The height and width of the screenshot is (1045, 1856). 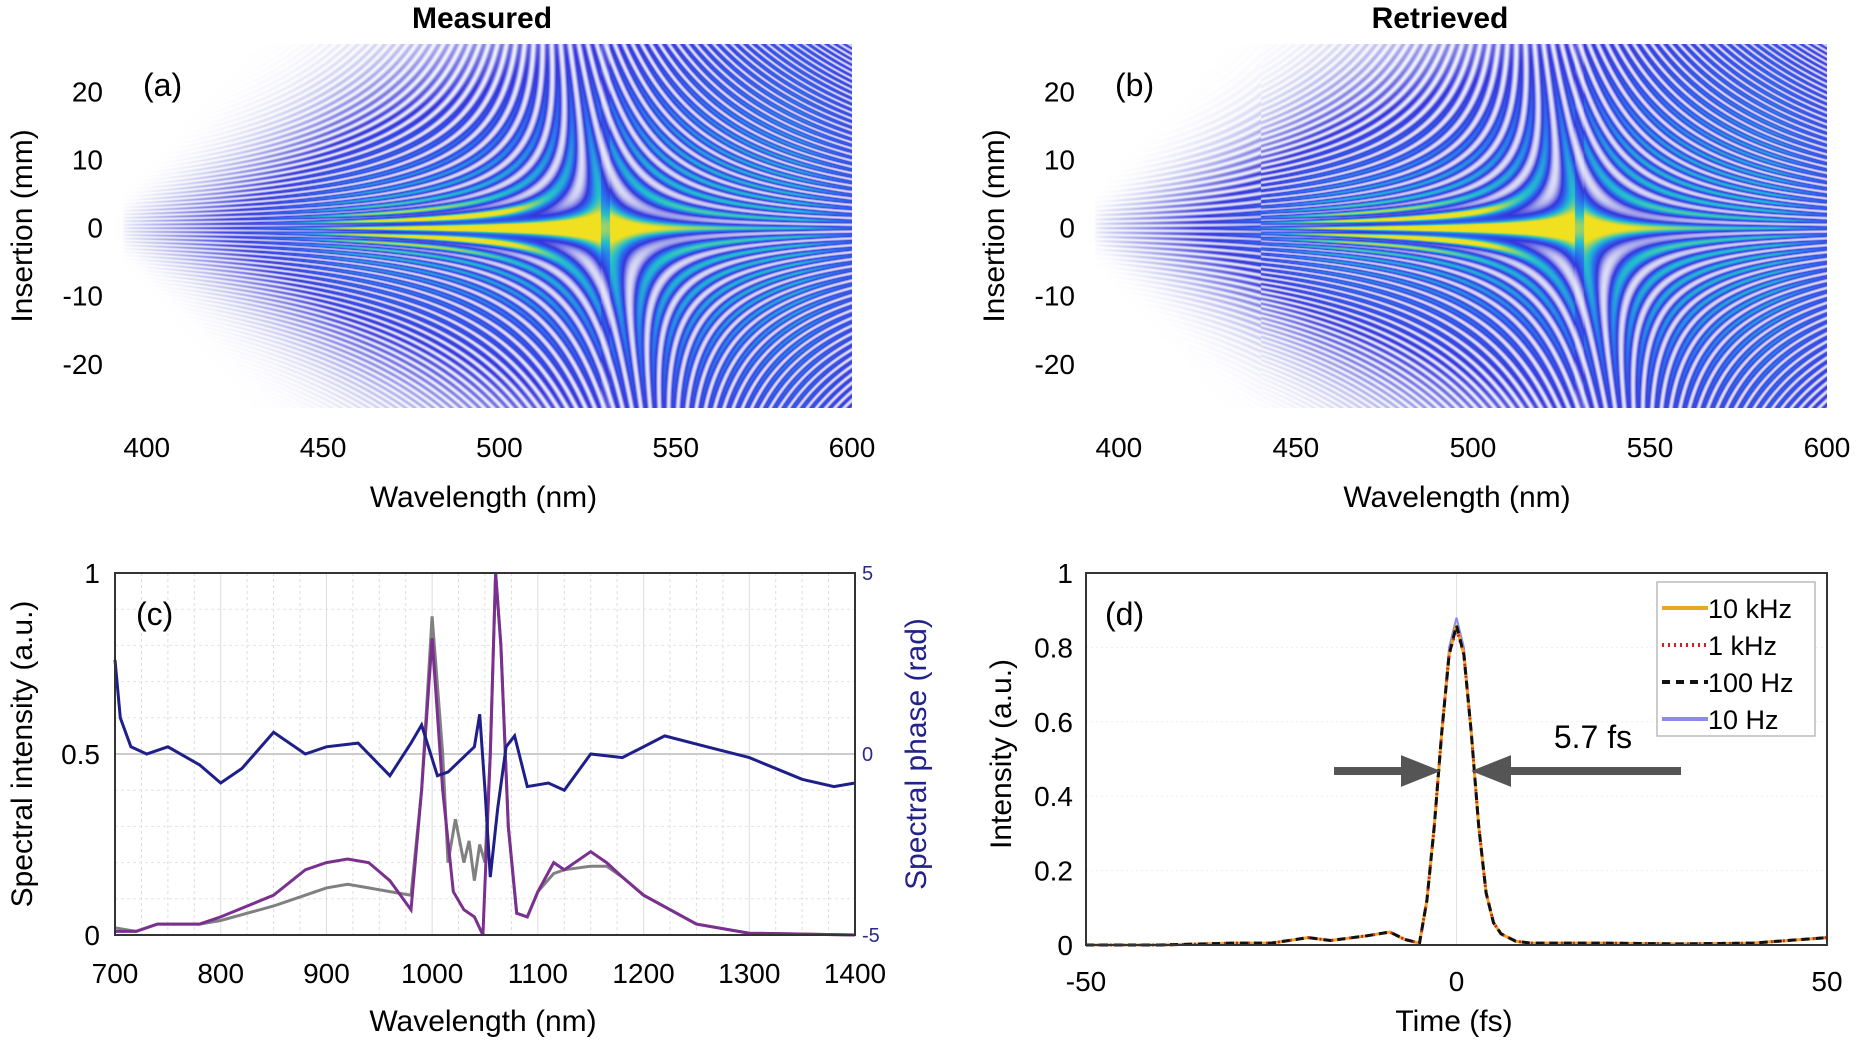 What do you see at coordinates (1751, 683) in the screenshot?
I see `legend-label: 100 Hz` at bounding box center [1751, 683].